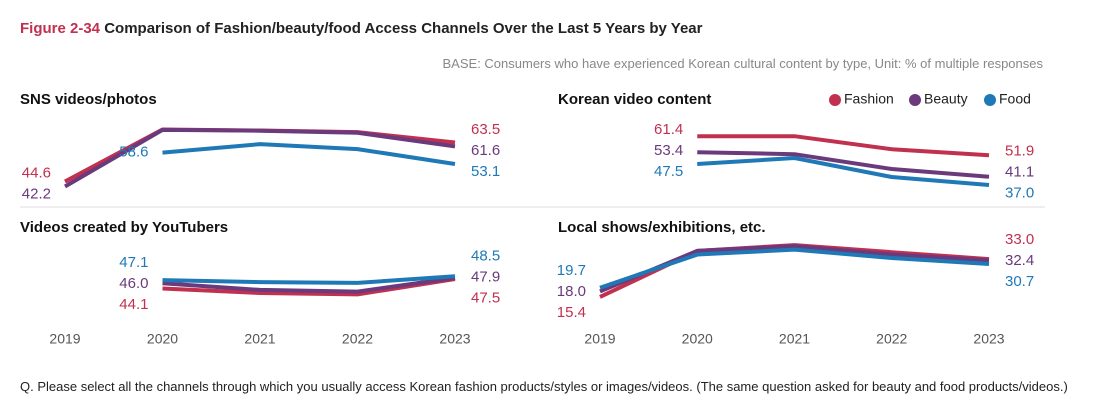 The height and width of the screenshot is (418, 1118). What do you see at coordinates (946, 99) in the screenshot?
I see `legend-label: Beauty` at bounding box center [946, 99].